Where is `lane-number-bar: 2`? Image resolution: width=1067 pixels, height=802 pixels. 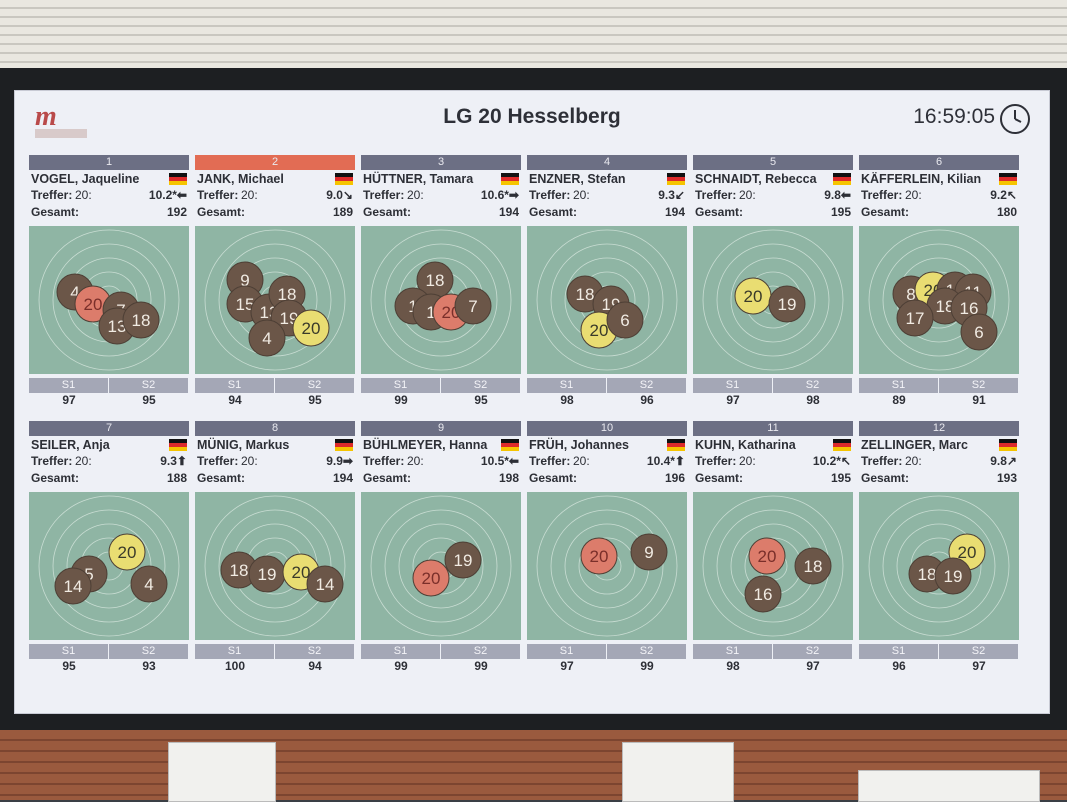
lane-number-bar: 2 is located at coordinates (275, 162).